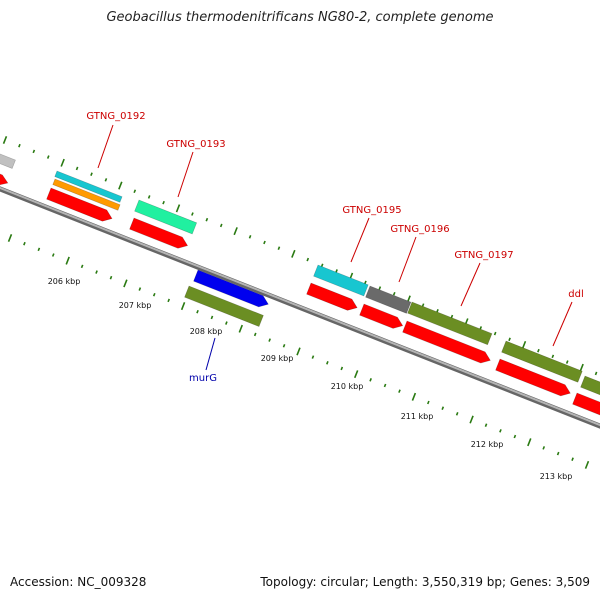  I want to click on feature-ddl, so click(542, 361).